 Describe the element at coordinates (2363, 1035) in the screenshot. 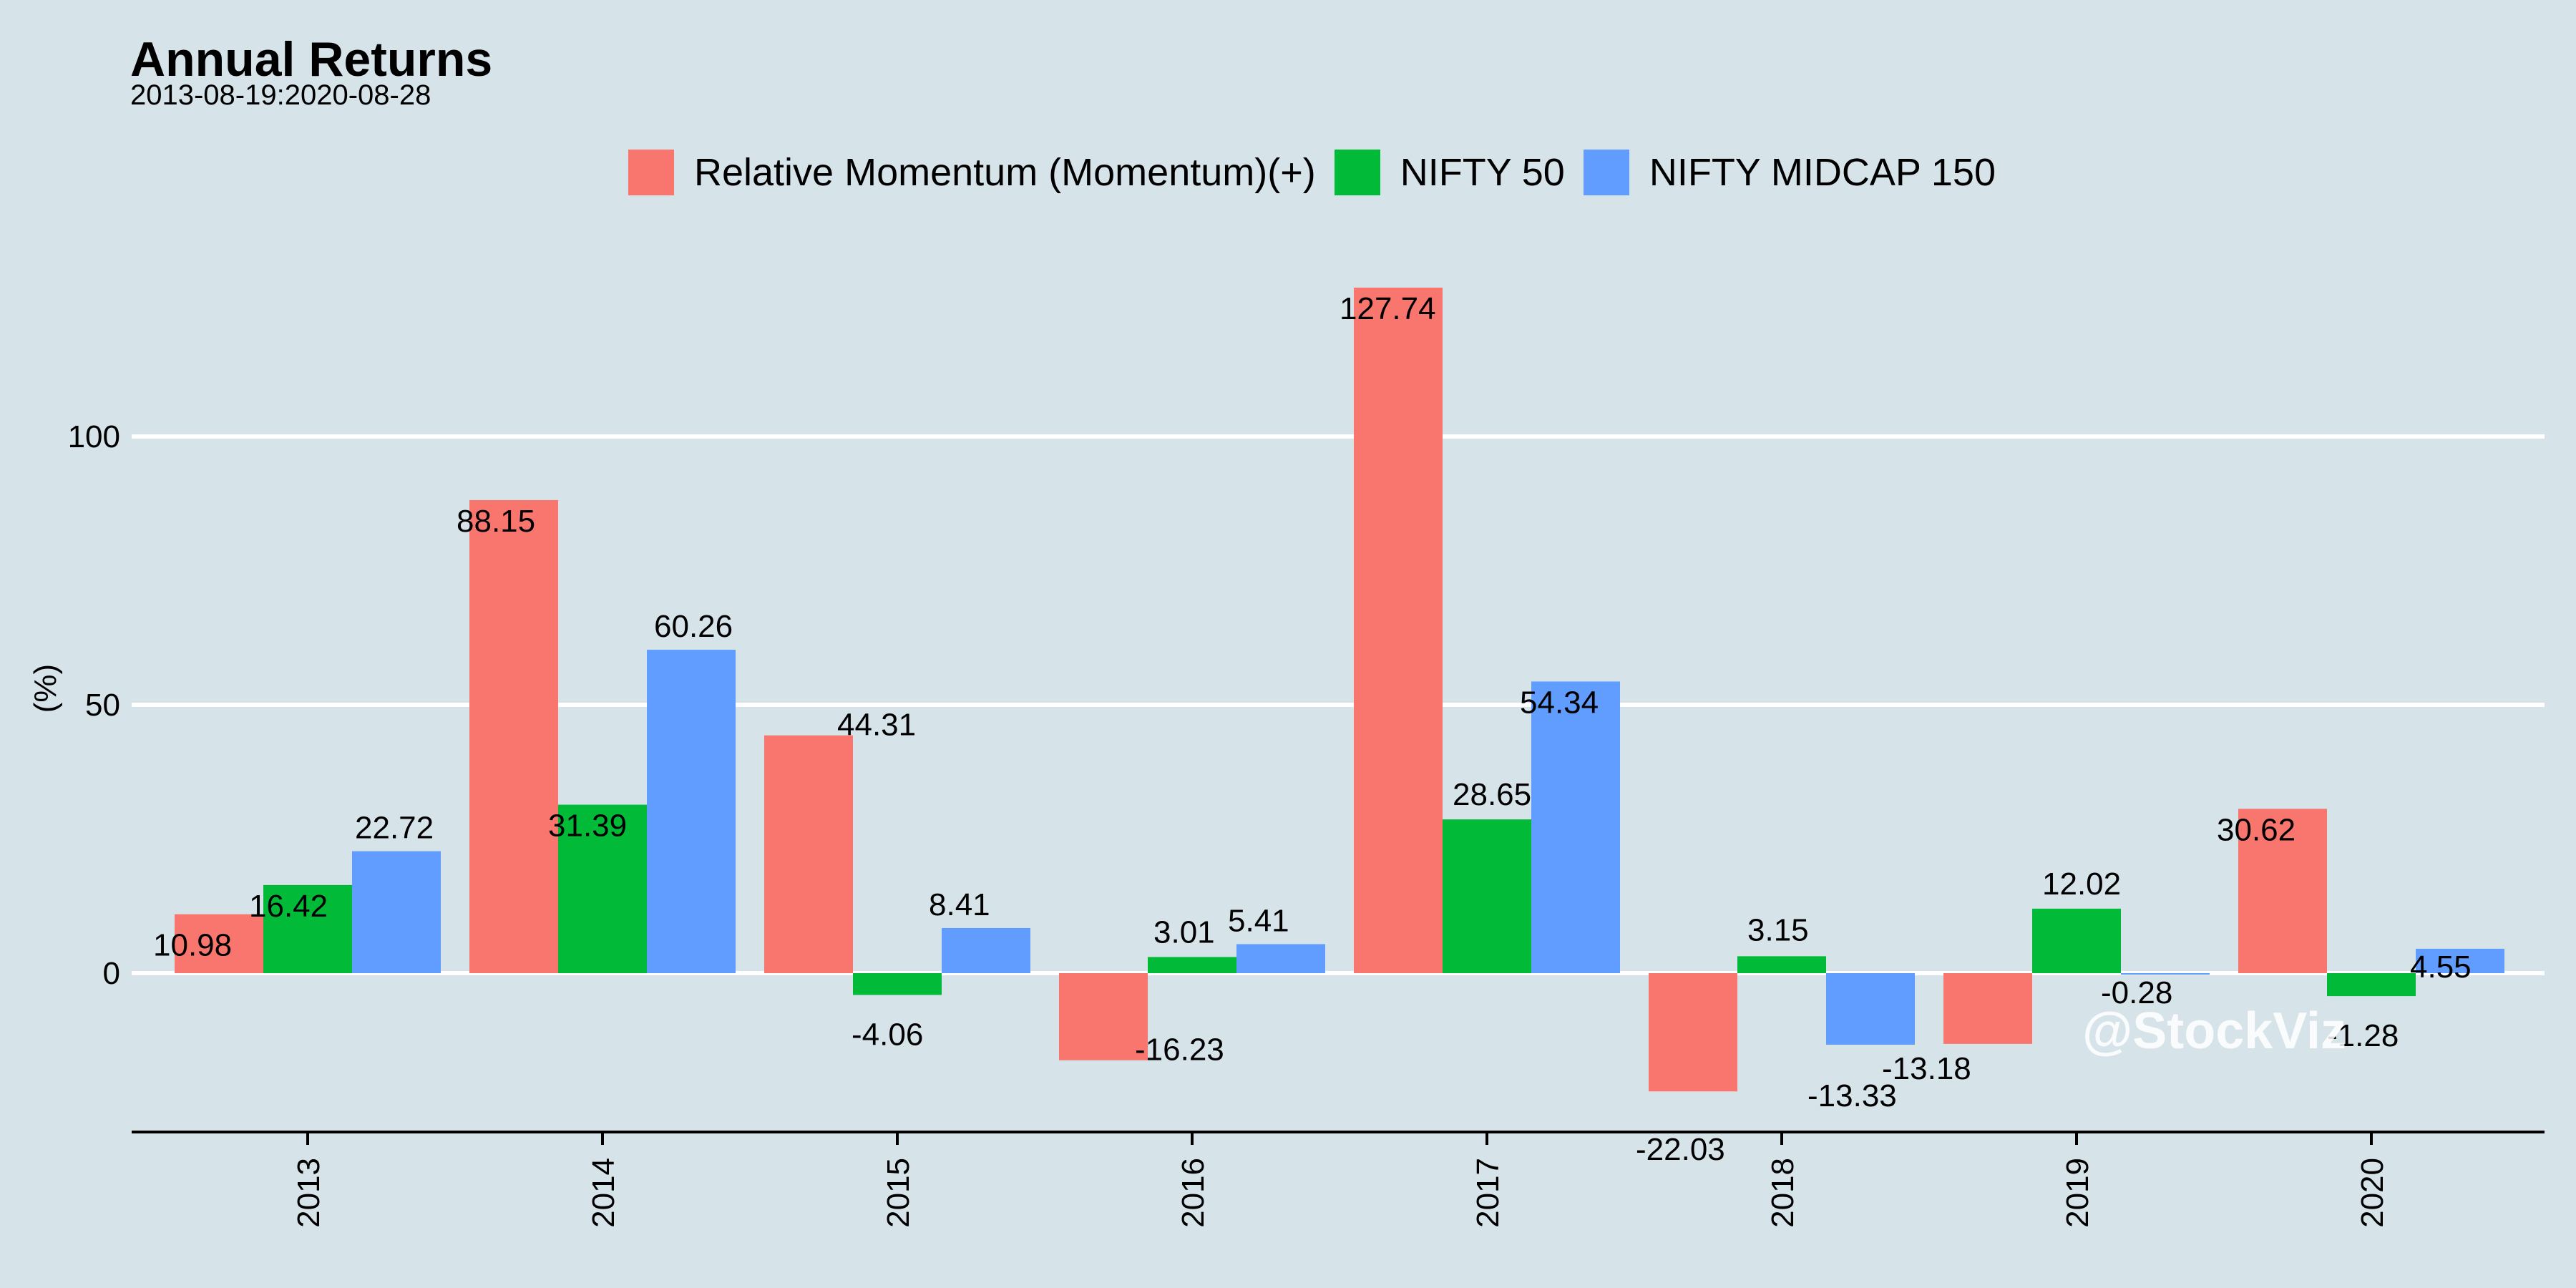

I see `data-label: -1.28` at that location.